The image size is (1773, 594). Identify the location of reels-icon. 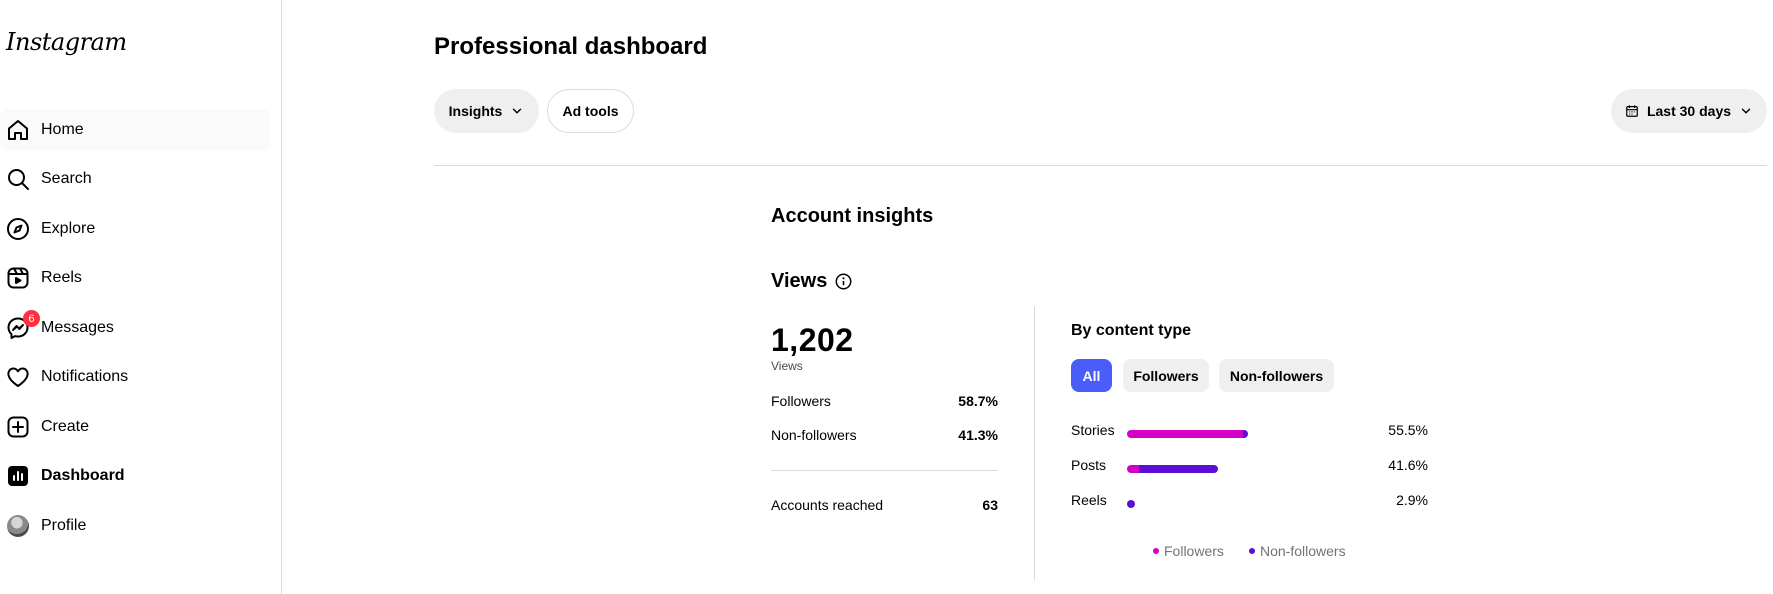
(18, 278).